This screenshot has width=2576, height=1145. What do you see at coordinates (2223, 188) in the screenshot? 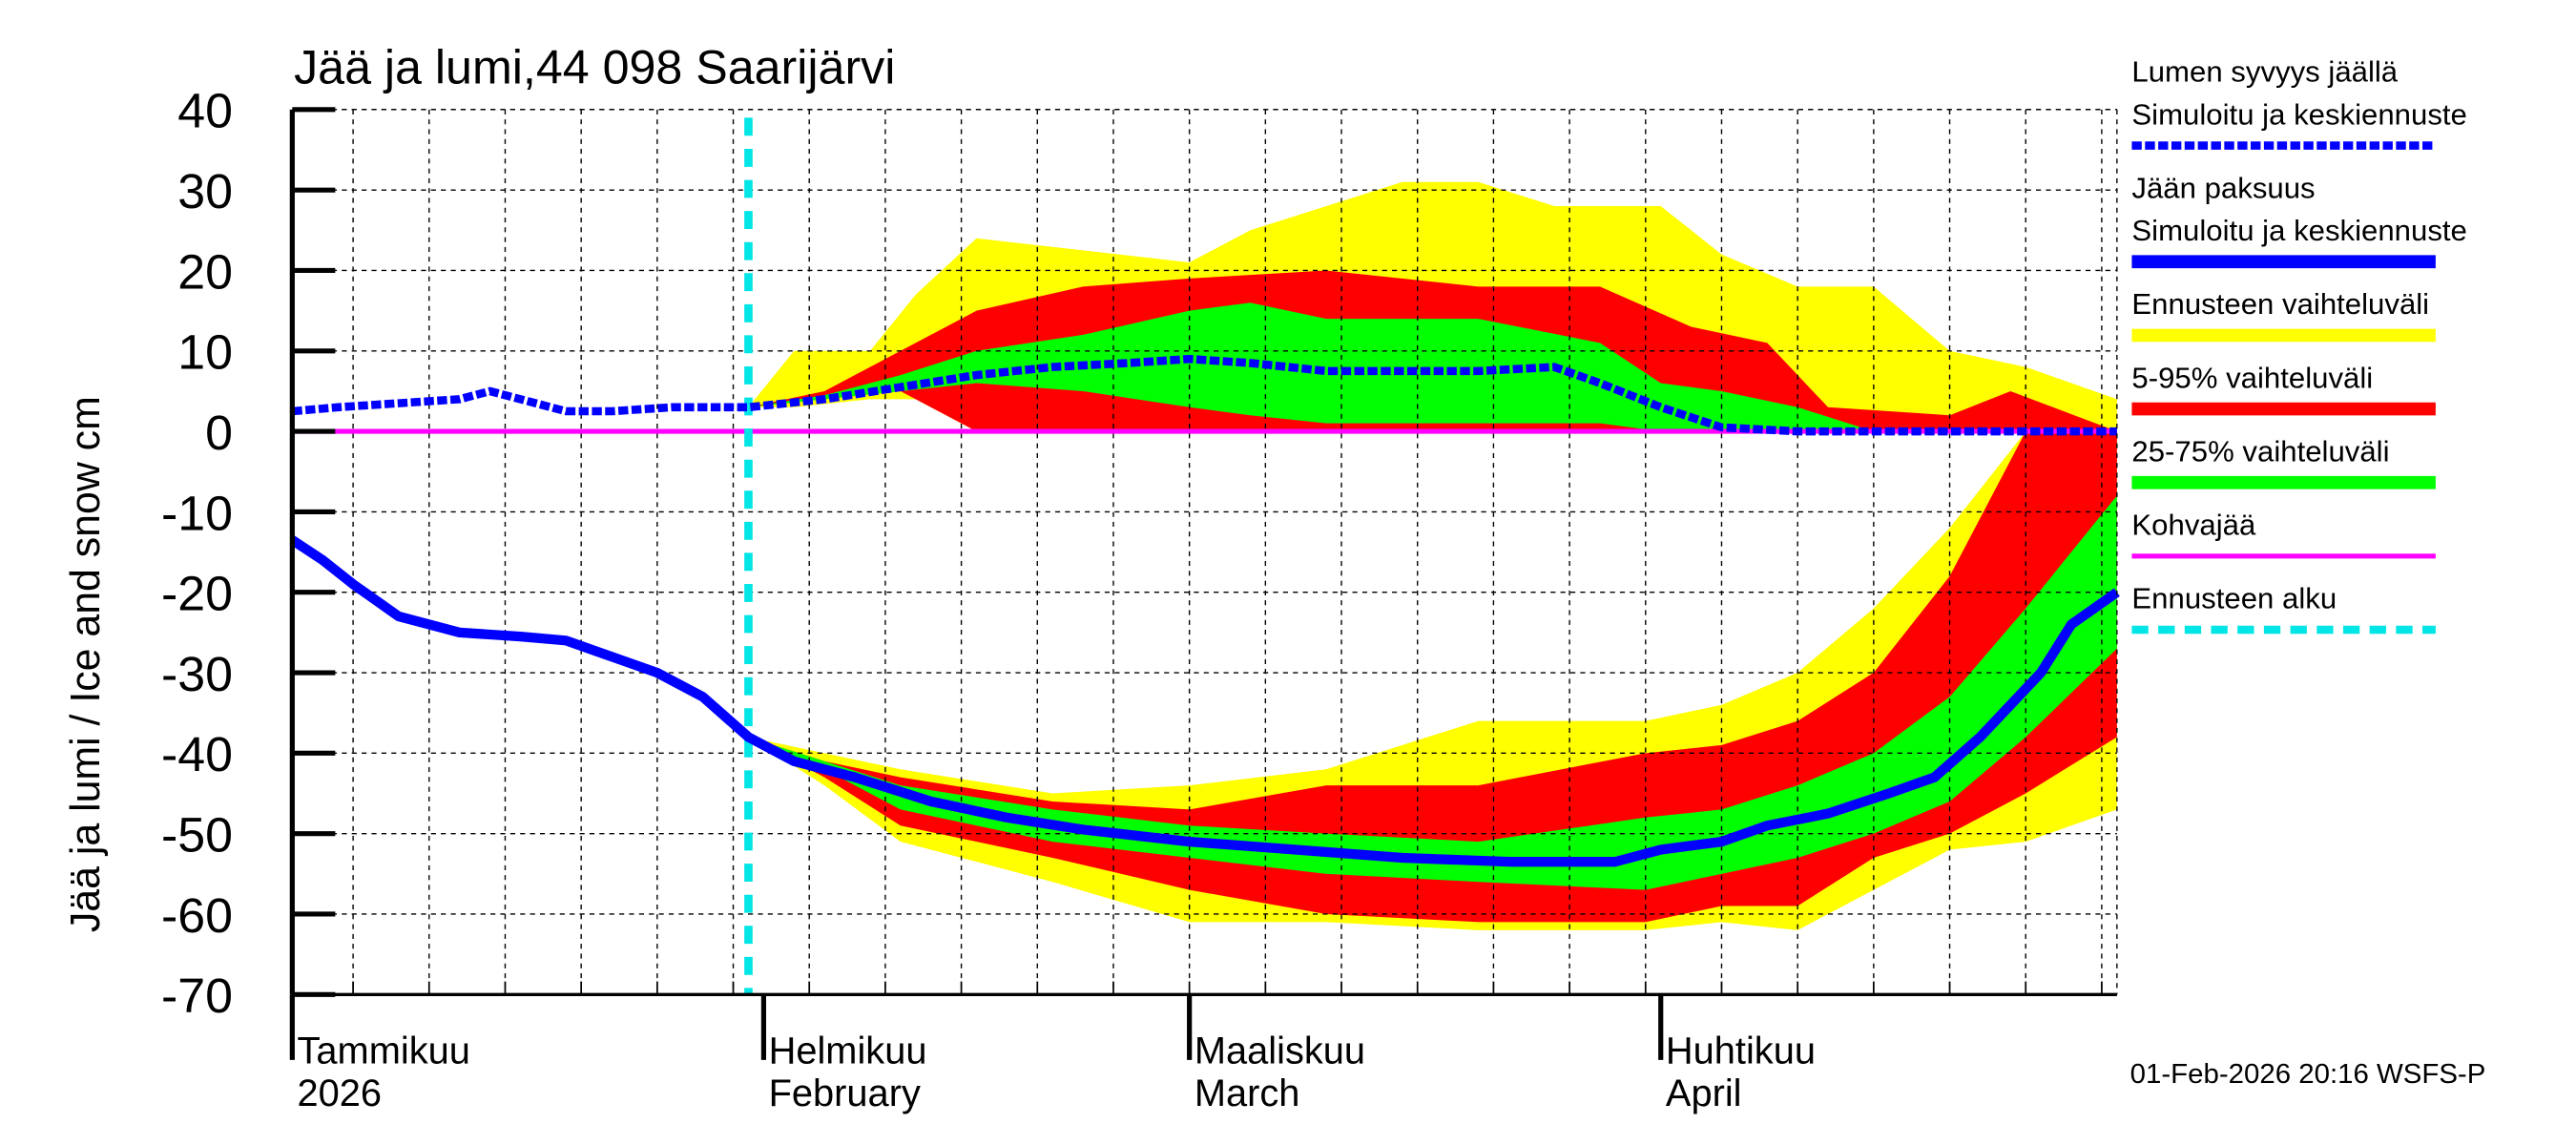
I see `legend-label: Jään paksuus` at bounding box center [2223, 188].